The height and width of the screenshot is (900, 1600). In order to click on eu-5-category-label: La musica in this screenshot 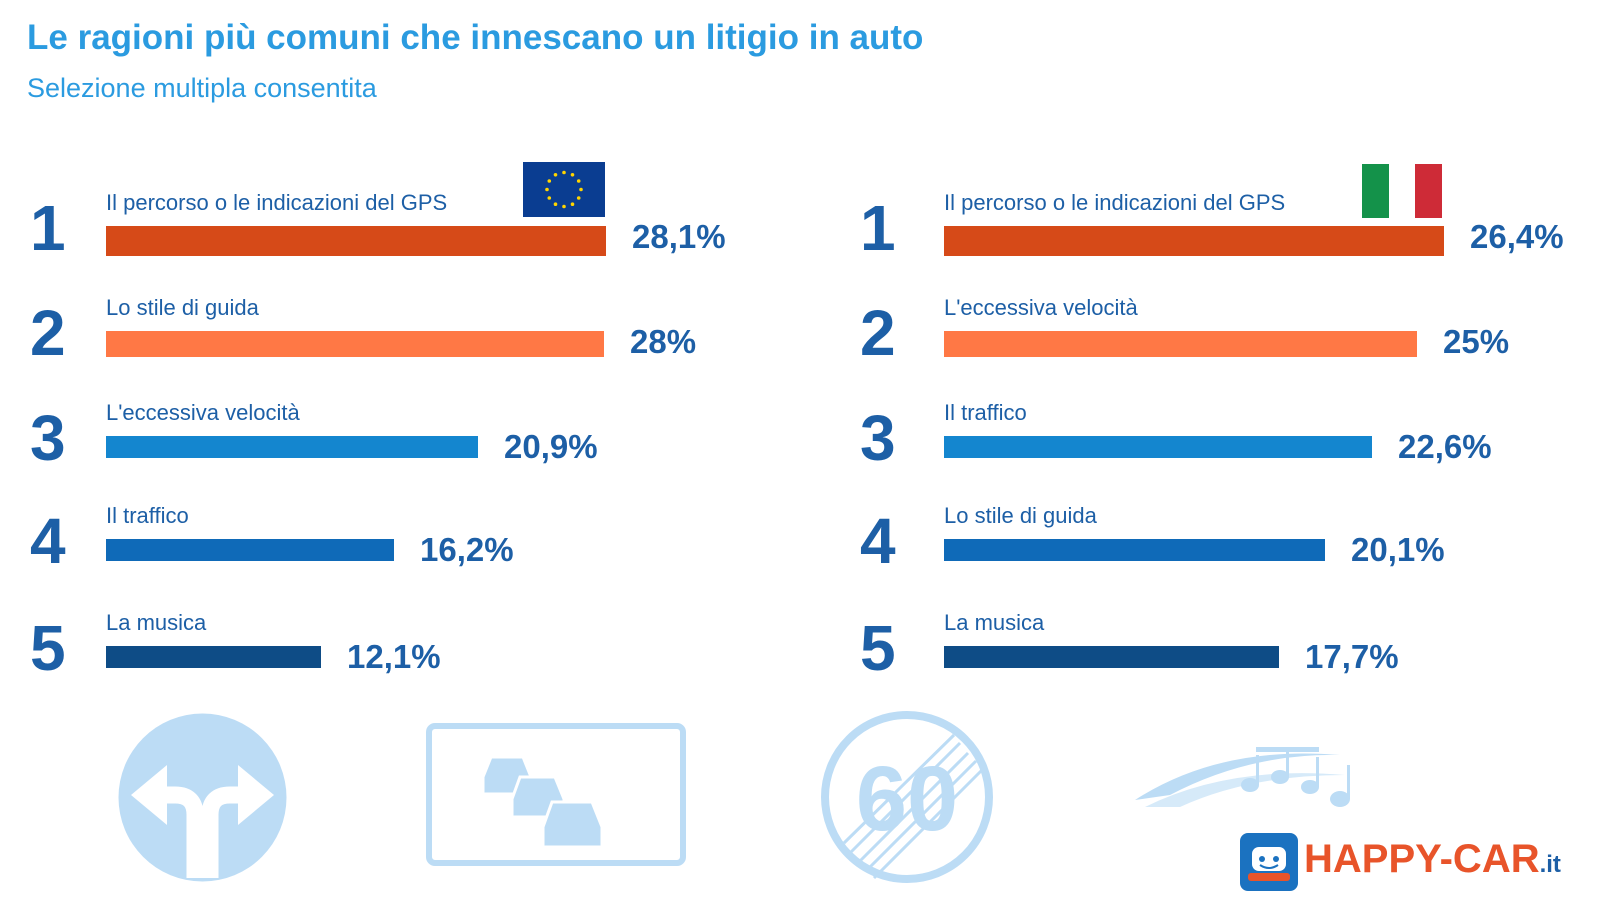, I will do `click(156, 622)`.